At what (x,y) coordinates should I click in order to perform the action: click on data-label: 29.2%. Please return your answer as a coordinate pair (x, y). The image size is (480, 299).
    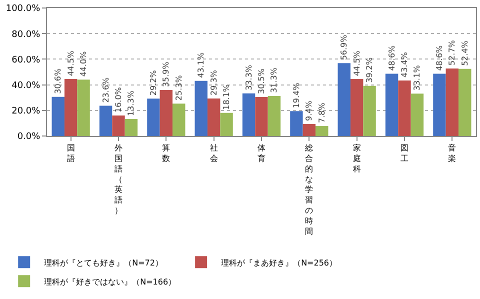
    Looking at the image, I should click on (153, 83).